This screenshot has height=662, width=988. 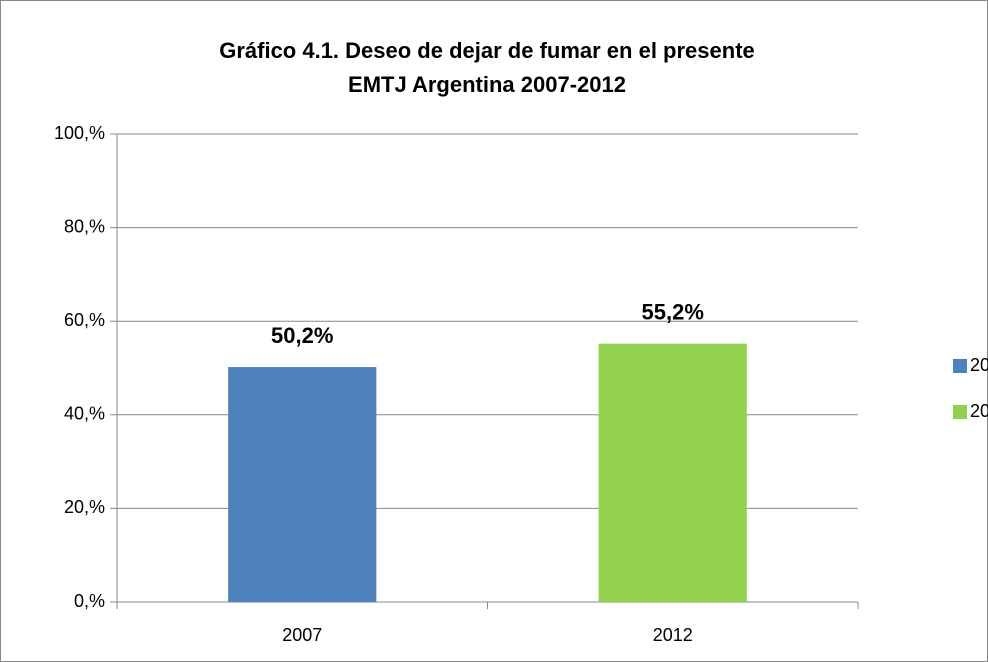 What do you see at coordinates (84, 226) in the screenshot?
I see `y-tick-label: 80,%` at bounding box center [84, 226].